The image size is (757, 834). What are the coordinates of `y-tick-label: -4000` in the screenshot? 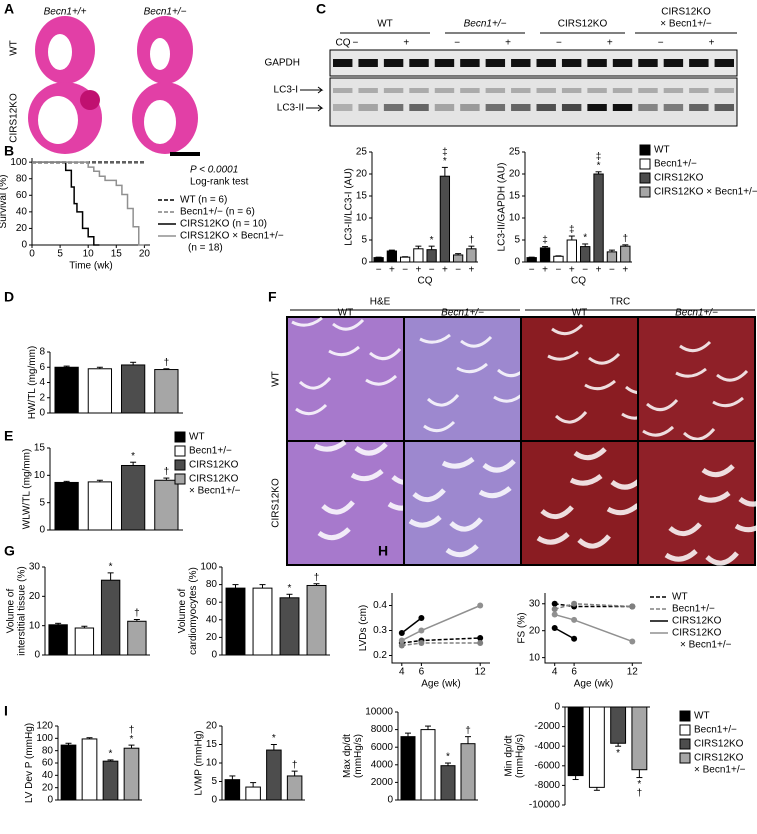 It's located at (547, 746).